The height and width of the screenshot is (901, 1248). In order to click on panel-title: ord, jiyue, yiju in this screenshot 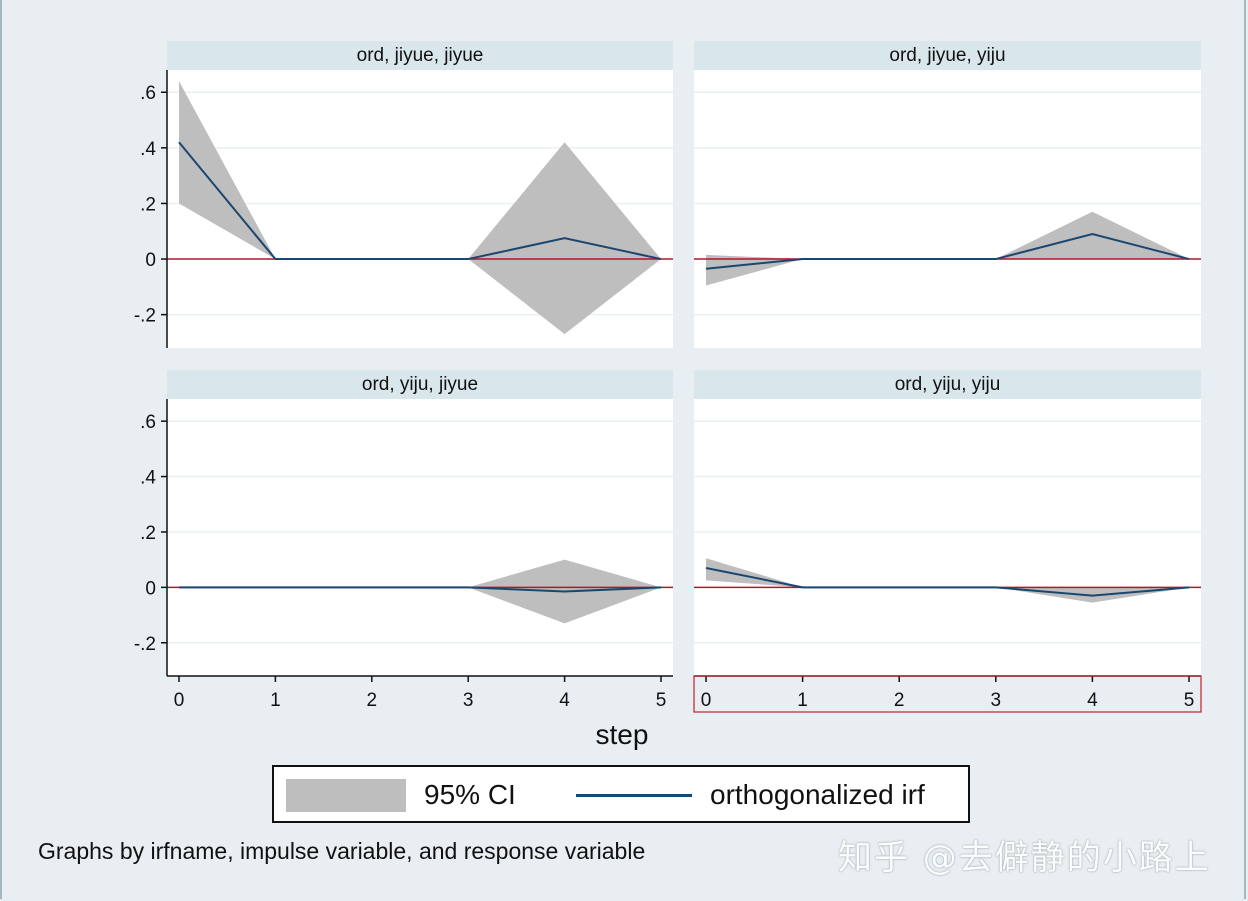, I will do `click(947, 55)`.